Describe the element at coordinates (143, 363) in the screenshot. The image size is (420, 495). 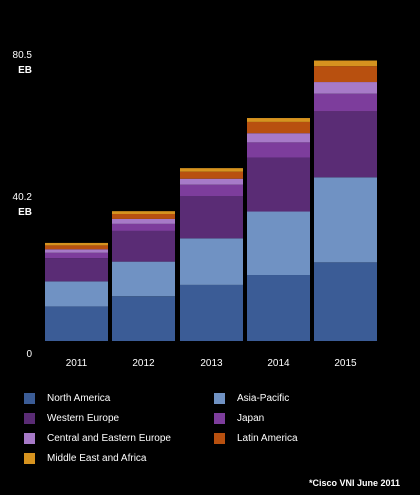
I see `x-tick-label: 2012` at that location.